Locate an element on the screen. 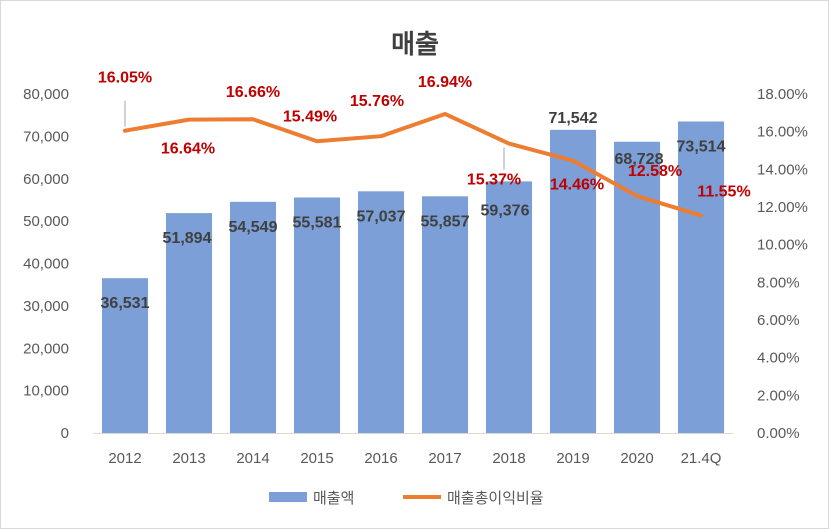  bar-data-label: 55,857 is located at coordinates (445, 221).